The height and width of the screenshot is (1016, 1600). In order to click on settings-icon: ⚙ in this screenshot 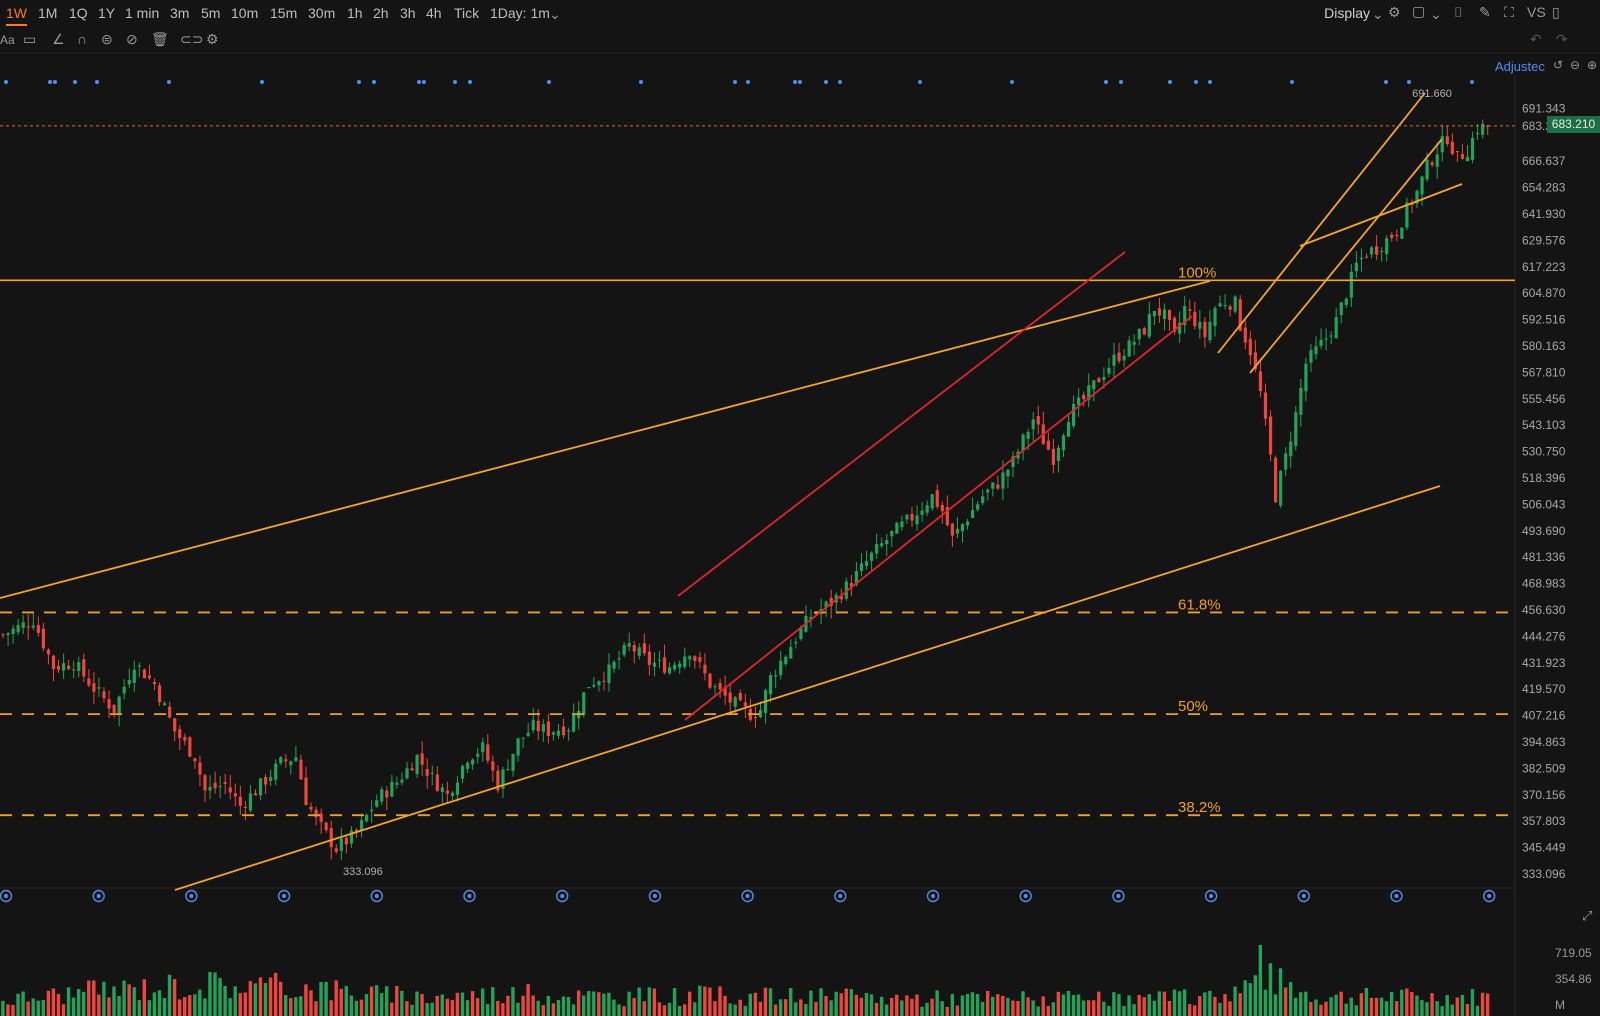, I will do `click(1394, 12)`.